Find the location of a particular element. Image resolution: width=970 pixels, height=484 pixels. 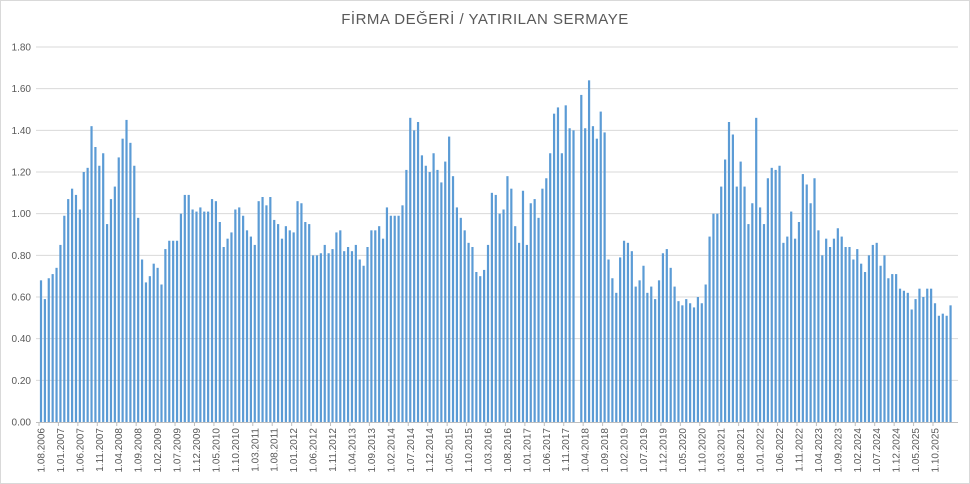

y-tick-label: 0.40 is located at coordinates (22, 339).